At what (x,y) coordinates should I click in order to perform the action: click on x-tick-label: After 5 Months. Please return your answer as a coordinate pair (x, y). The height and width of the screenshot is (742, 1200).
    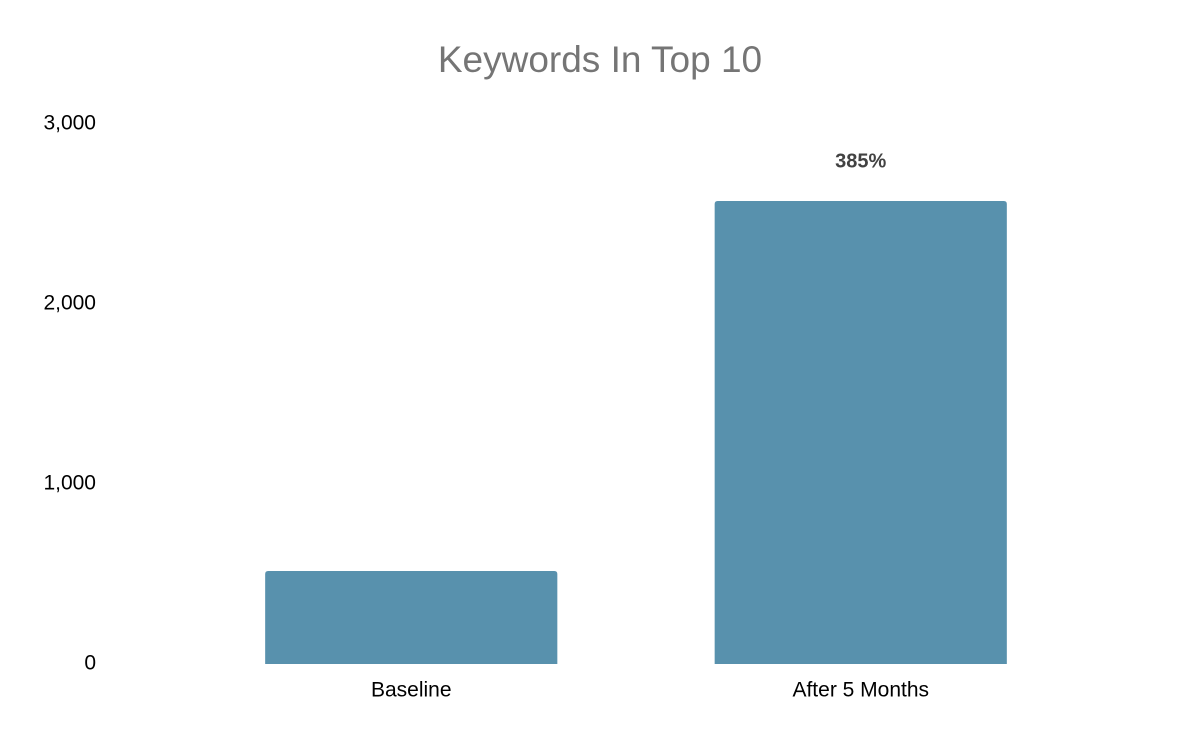
    Looking at the image, I should click on (860, 690).